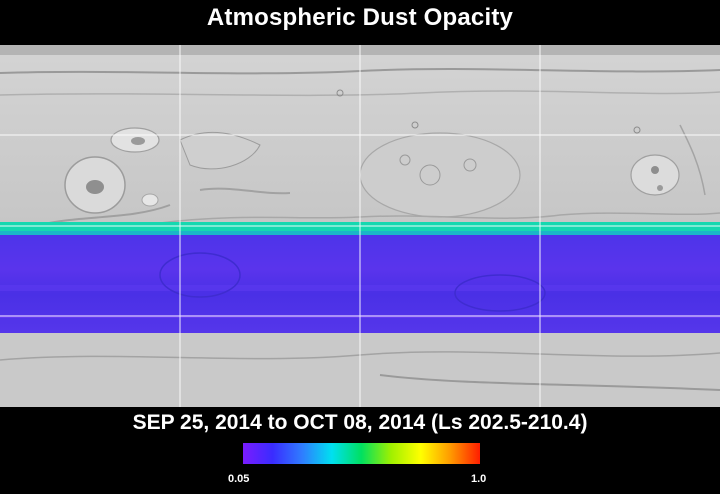  What do you see at coordinates (439, 218) in the screenshot?
I see `dichotomy-boundary` at bounding box center [439, 218].